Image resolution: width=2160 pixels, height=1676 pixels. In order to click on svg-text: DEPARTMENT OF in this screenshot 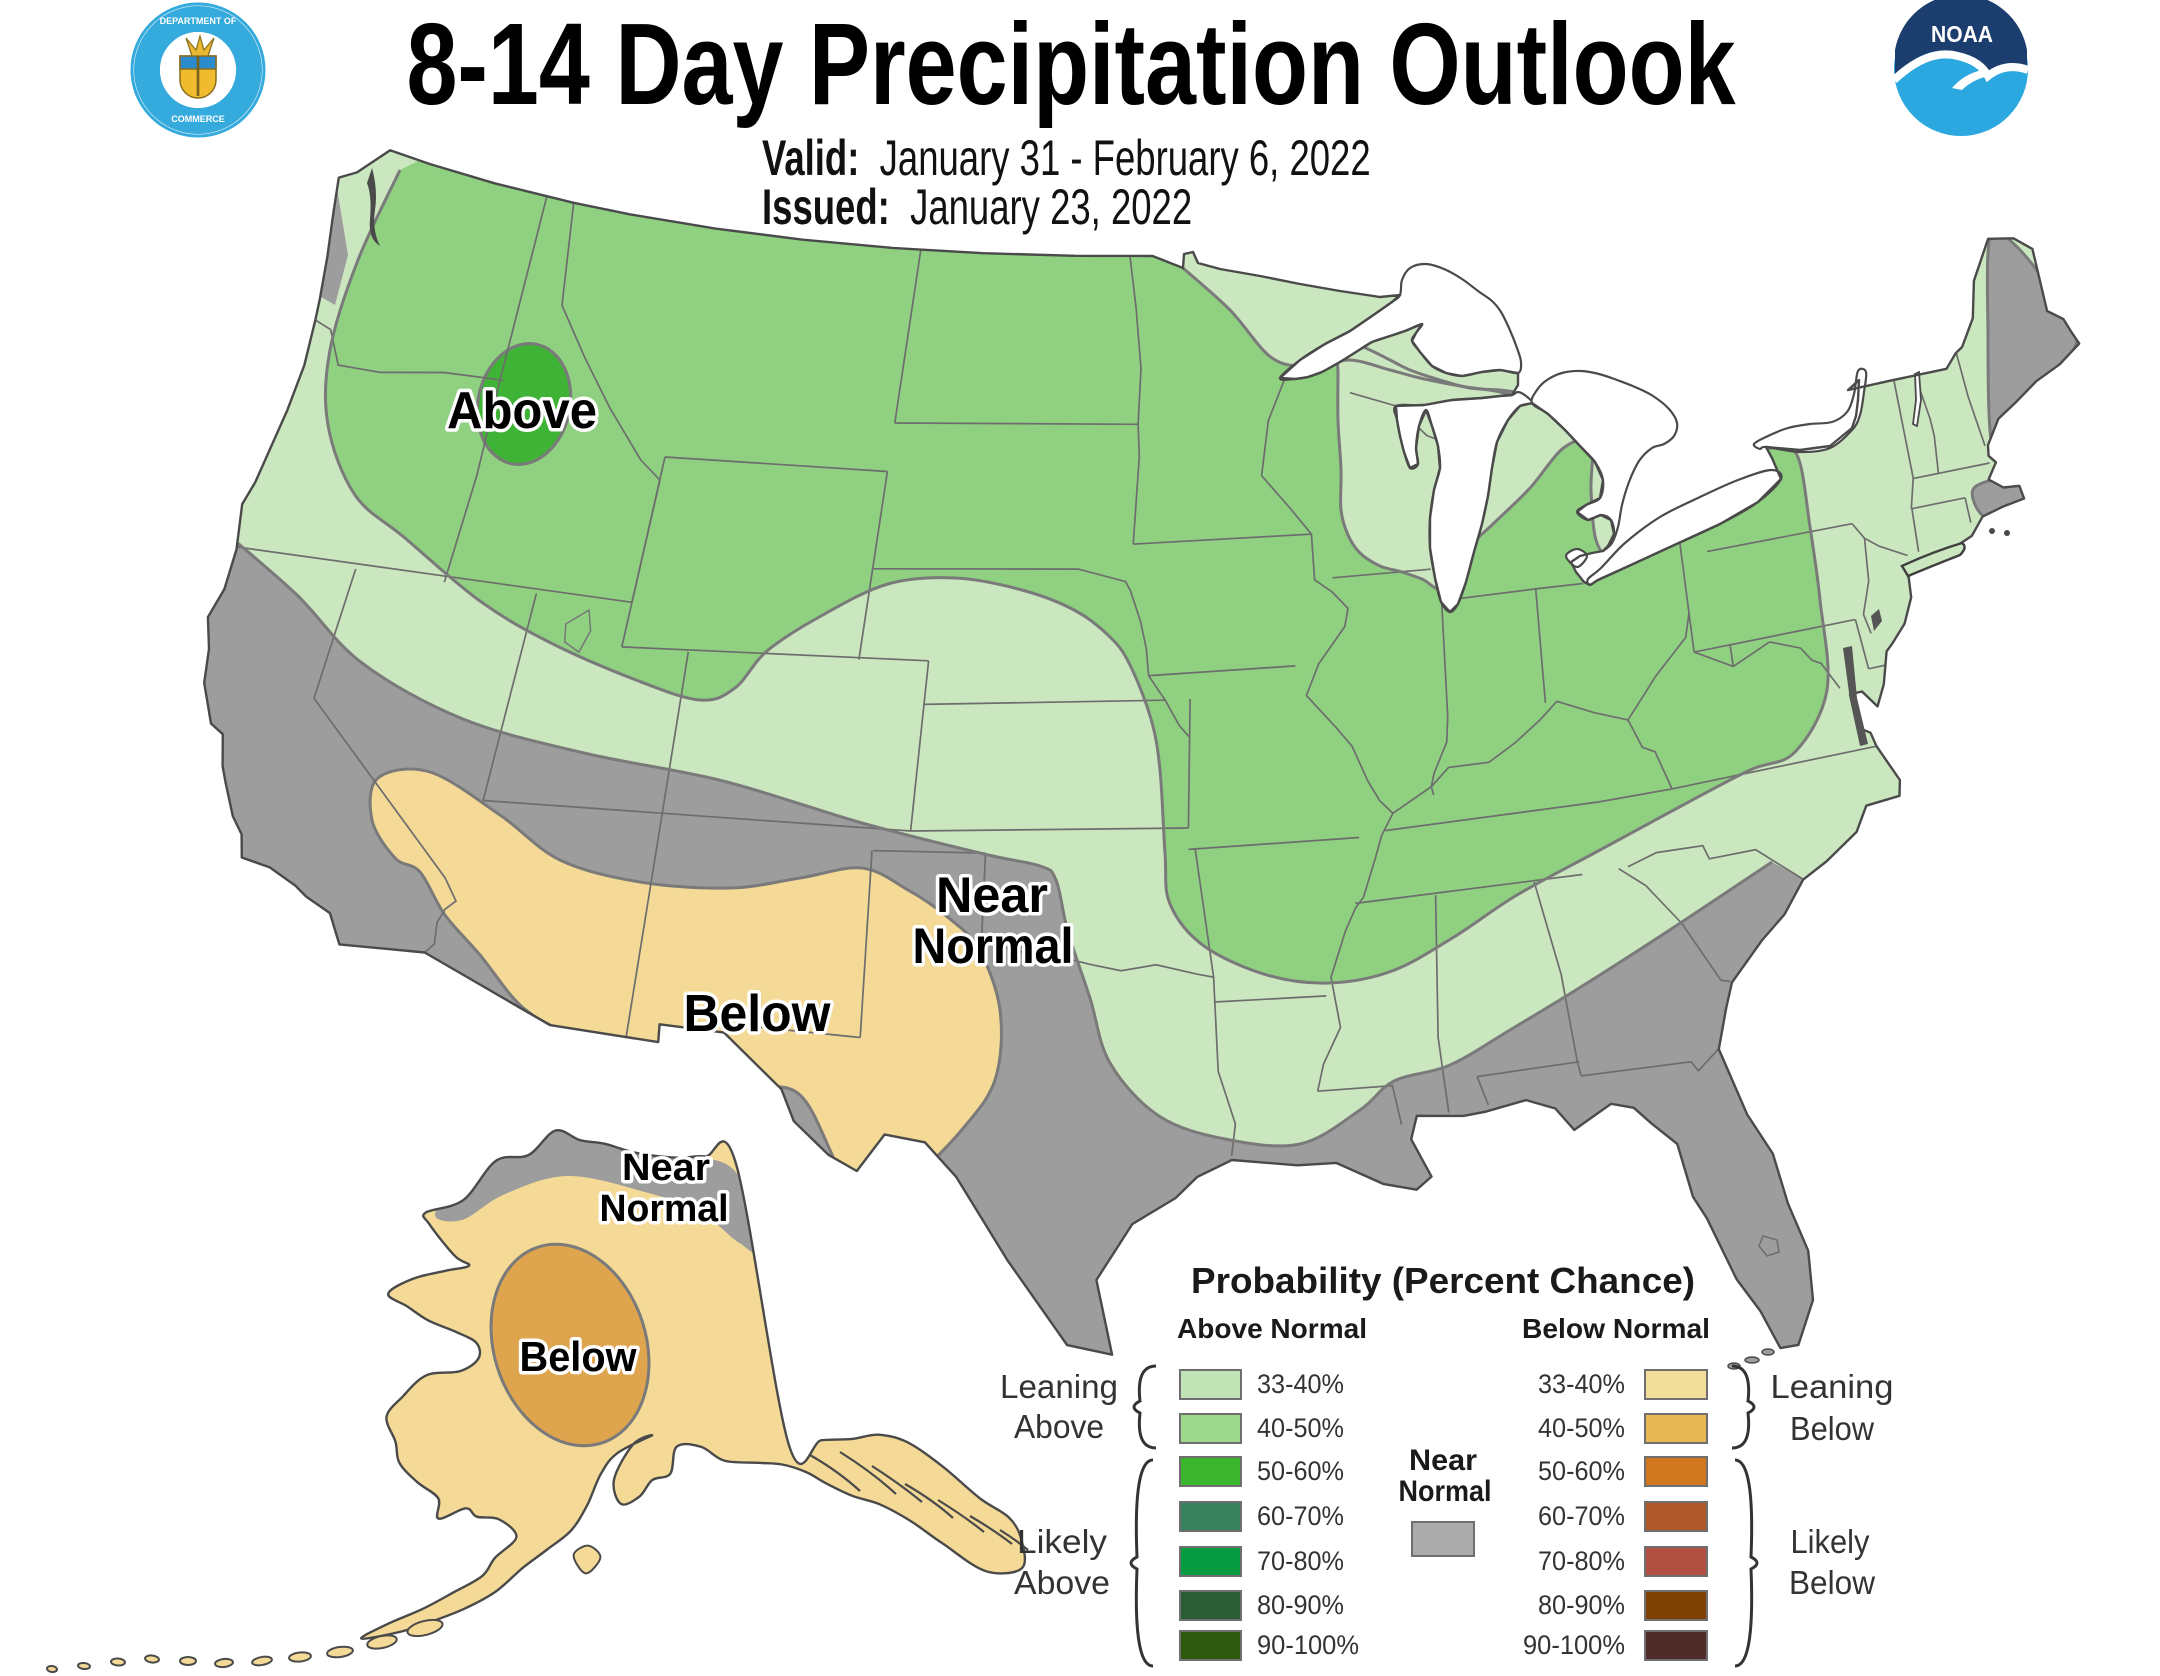, I will do `click(198, 21)`.